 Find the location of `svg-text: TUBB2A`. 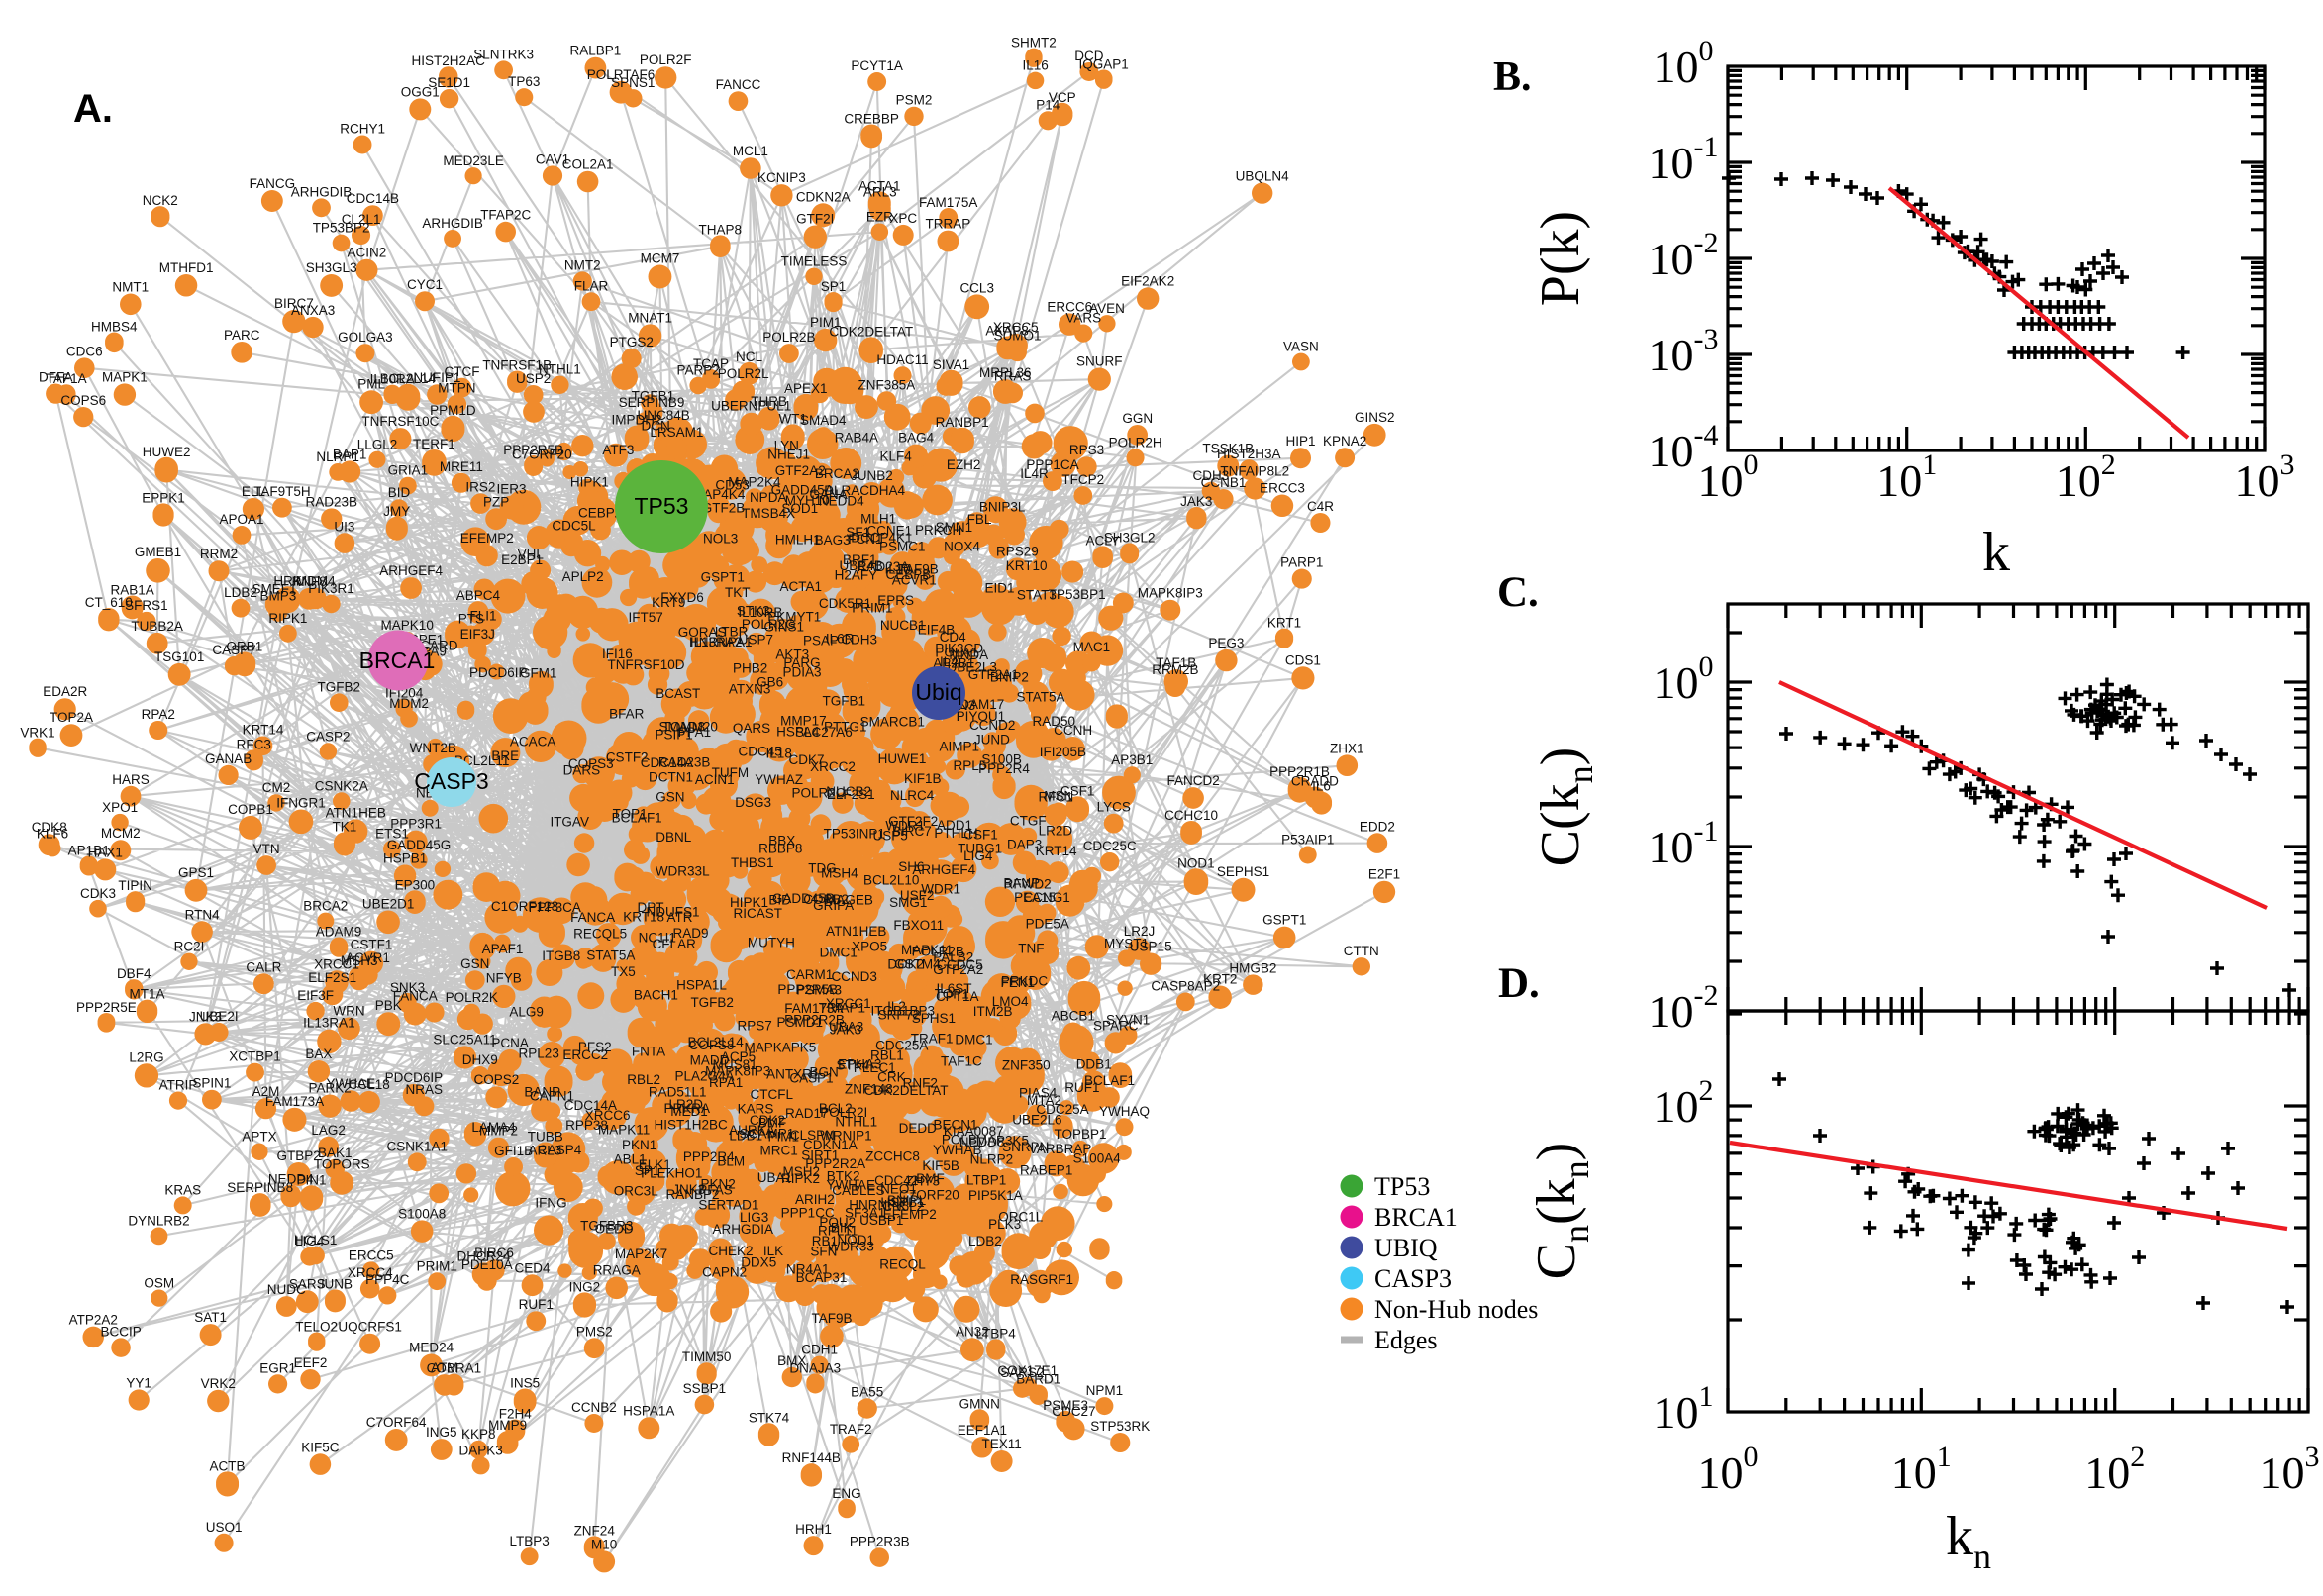

svg-text: TUBB2A is located at coordinates (157, 626).